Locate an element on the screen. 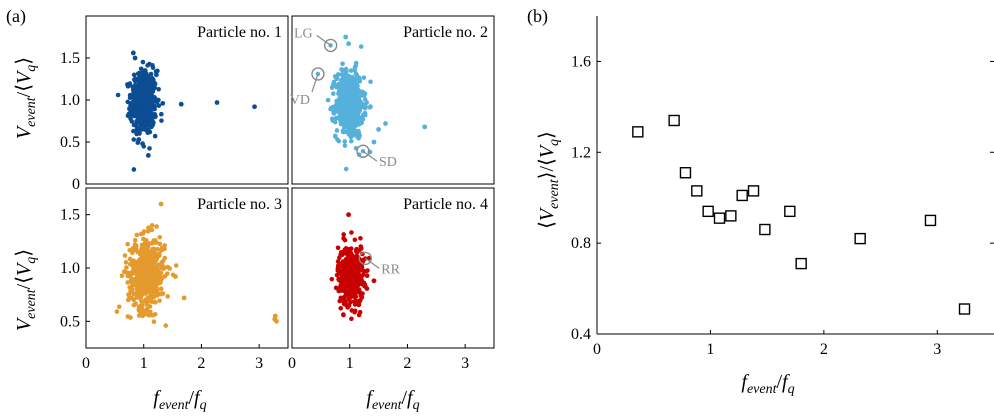  xlabel-right: fevent/fq is located at coordinates (392, 400).